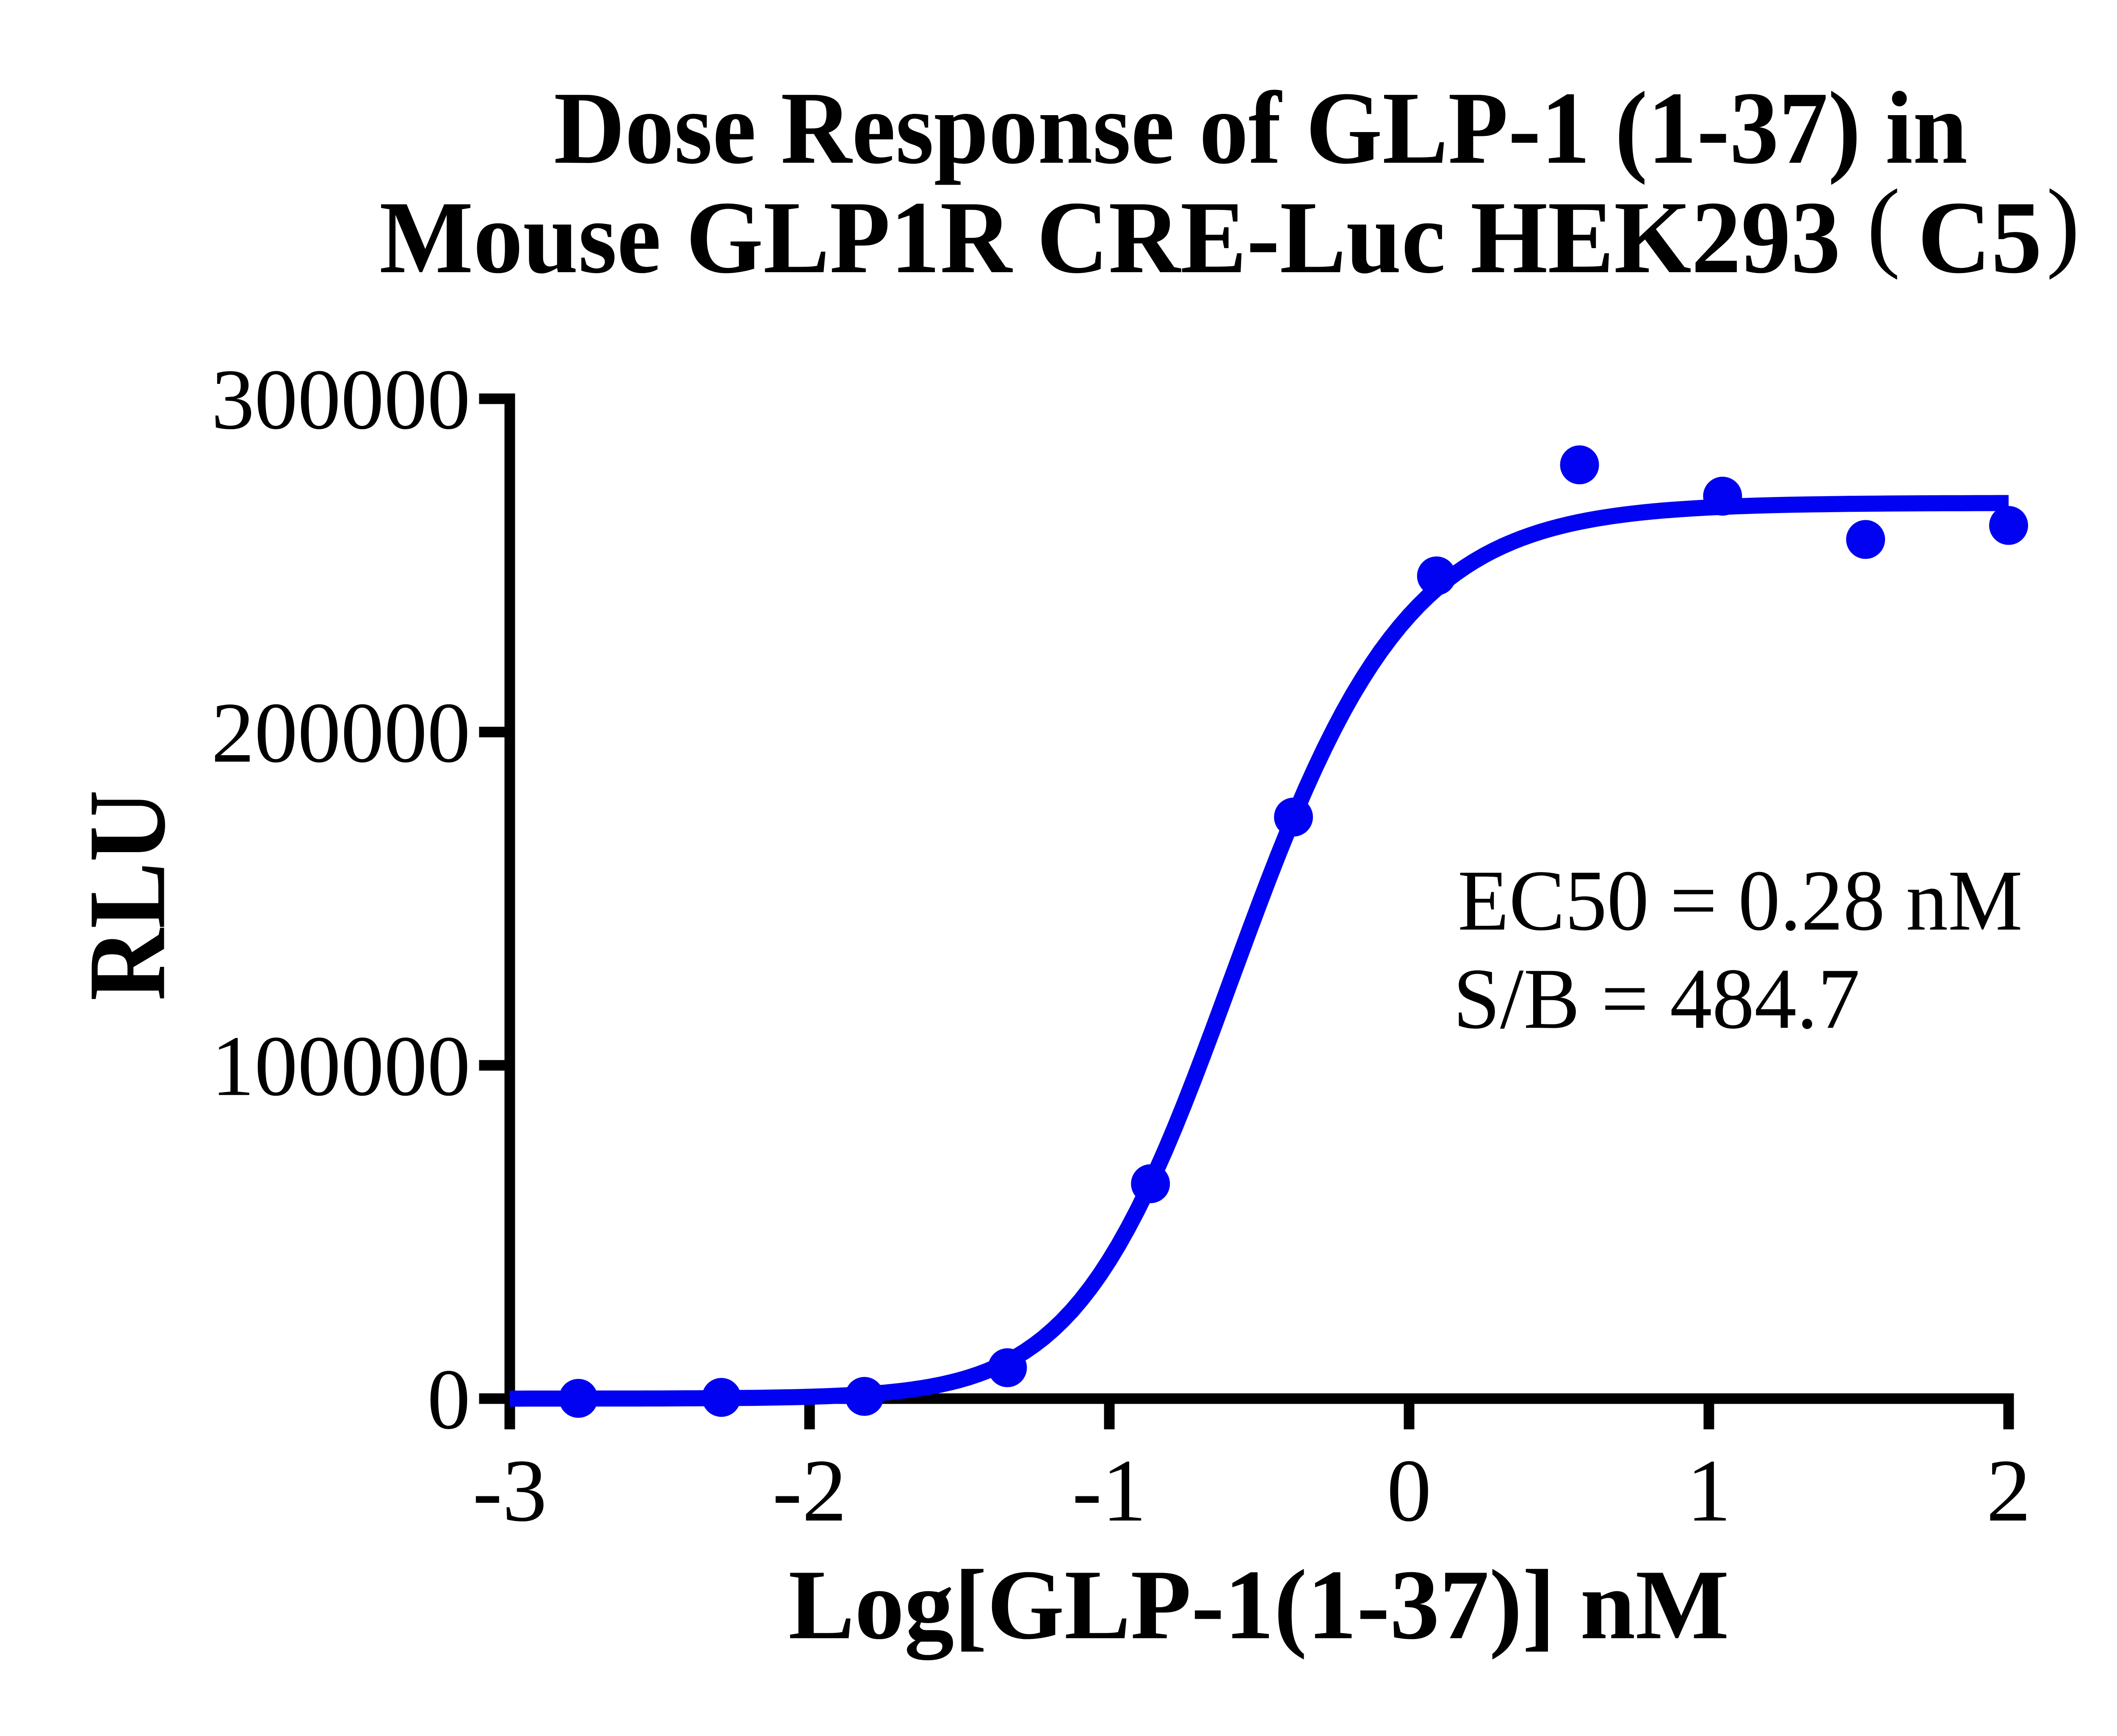 Image resolution: width=2117 pixels, height=1736 pixels. What do you see at coordinates (1258, 1605) in the screenshot?
I see `svg-text: Log[GLP-1(1-37)] nM` at bounding box center [1258, 1605].